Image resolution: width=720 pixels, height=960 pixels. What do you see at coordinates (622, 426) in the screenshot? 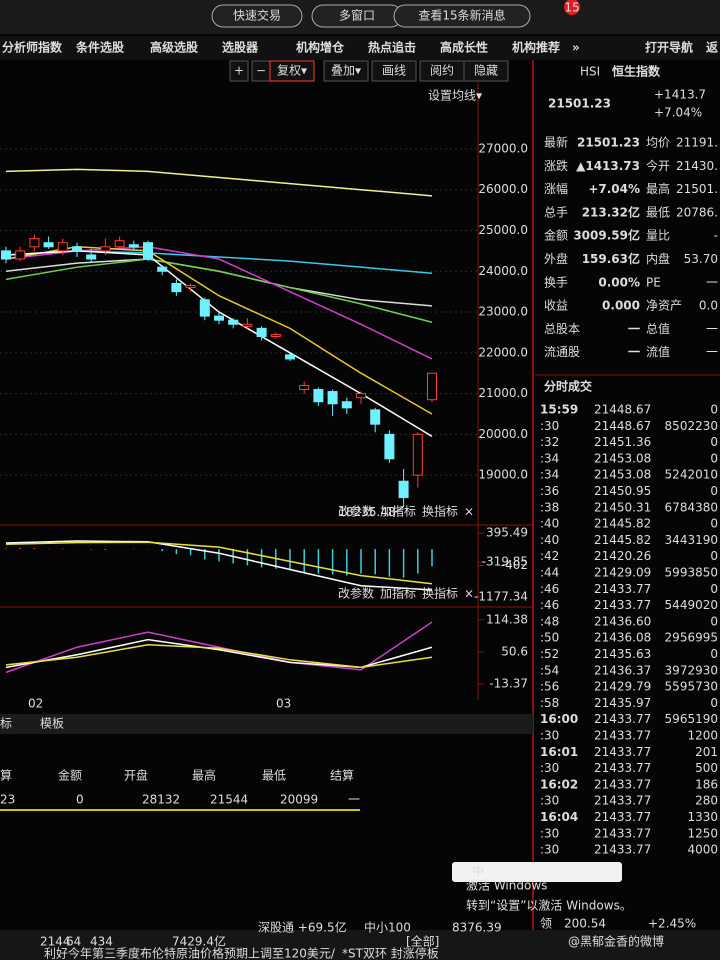
I see `trade-price: 21448.67` at bounding box center [622, 426].